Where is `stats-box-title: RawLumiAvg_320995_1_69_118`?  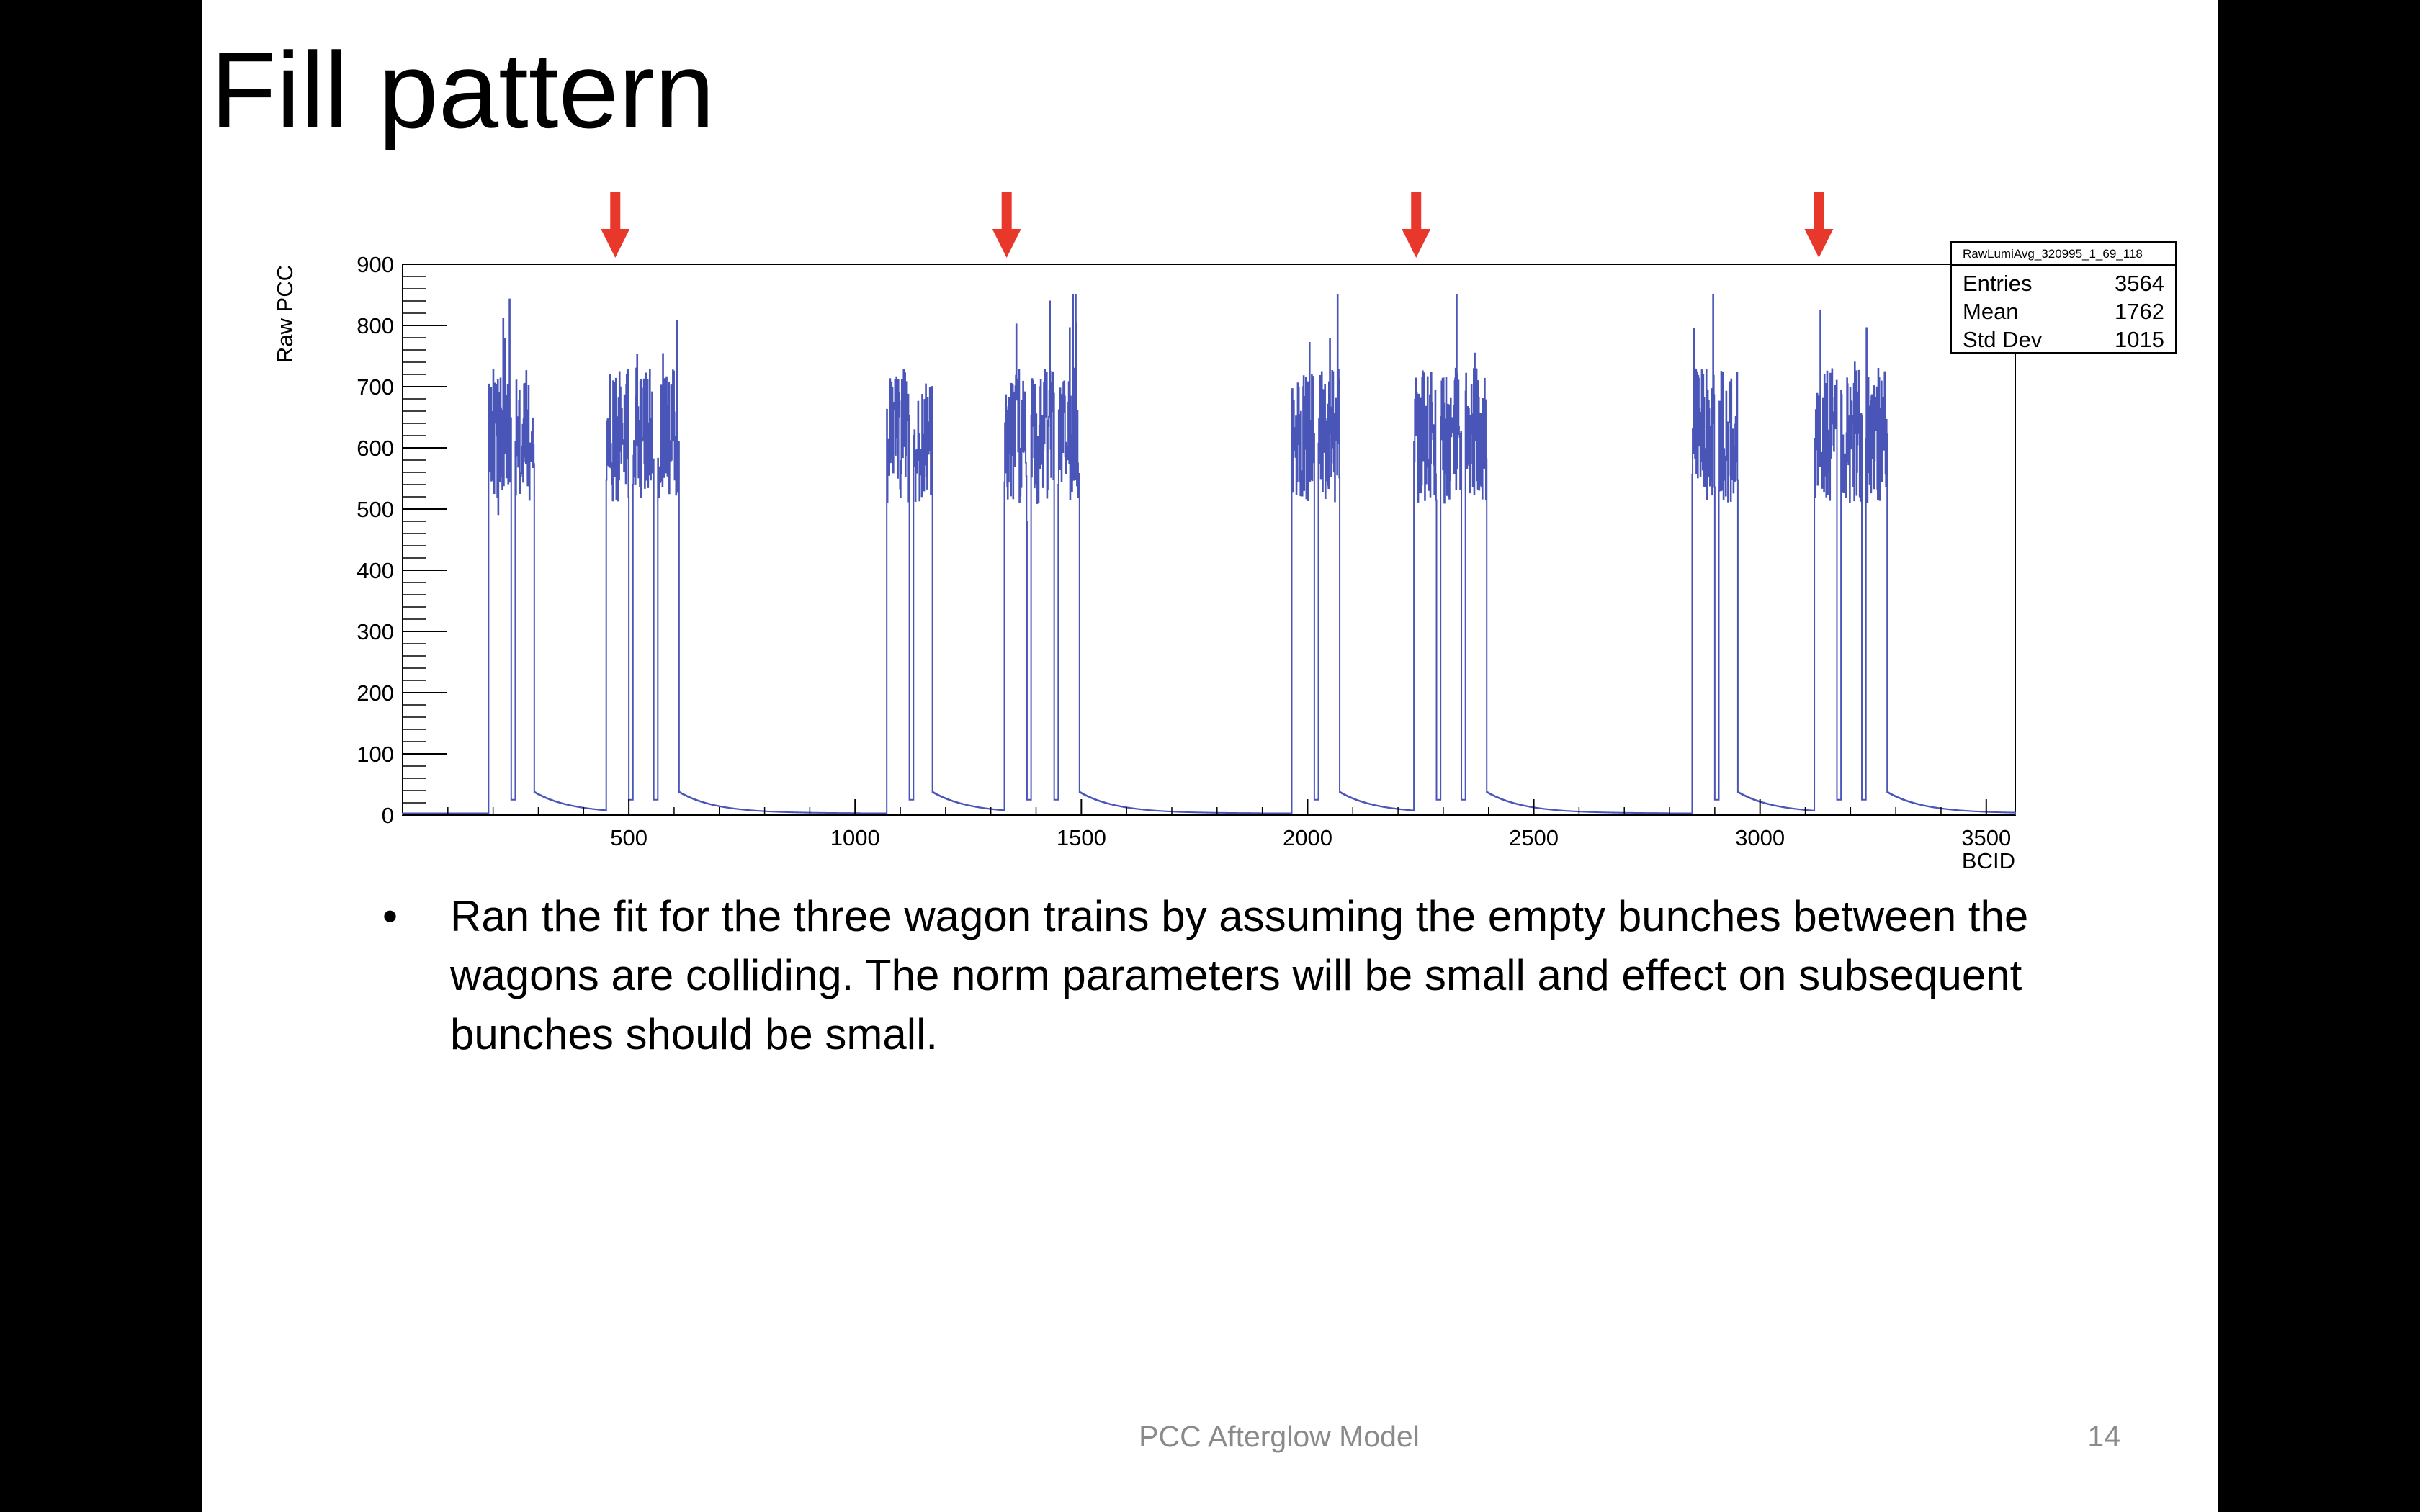
stats-box-title: RawLumiAvg_320995_1_69_118 is located at coordinates (2053, 254).